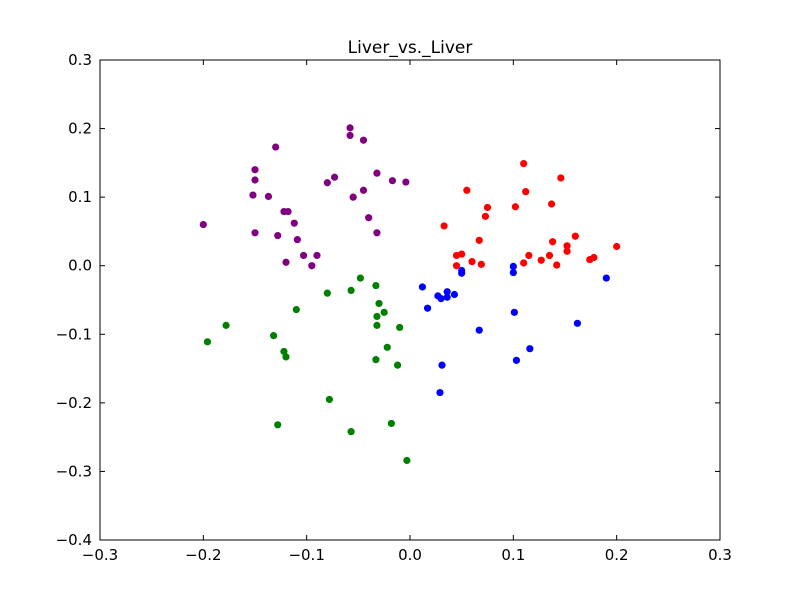 The height and width of the screenshot is (600, 800). Describe the element at coordinates (80, 60) in the screenshot. I see `y-tick-label: 0.3` at that location.